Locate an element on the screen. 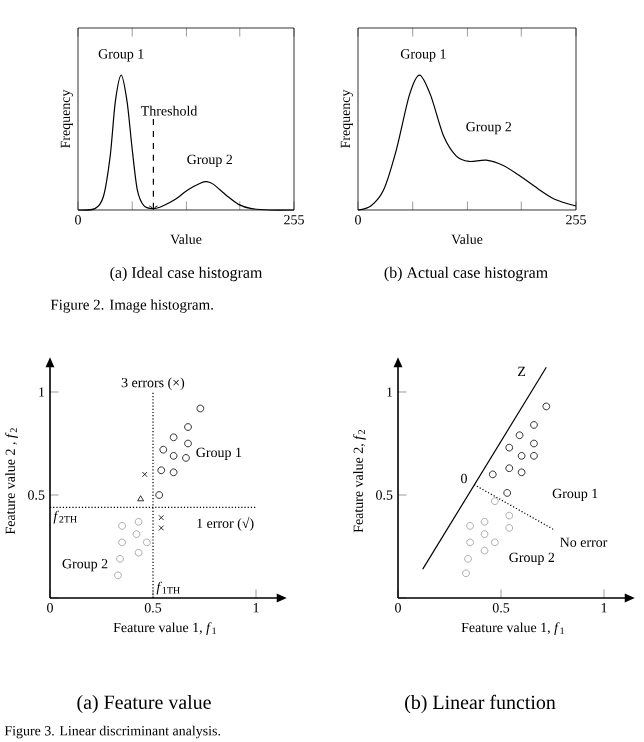 The height and width of the screenshot is (742, 644). text: (a) Feature value is located at coordinates (144, 704).